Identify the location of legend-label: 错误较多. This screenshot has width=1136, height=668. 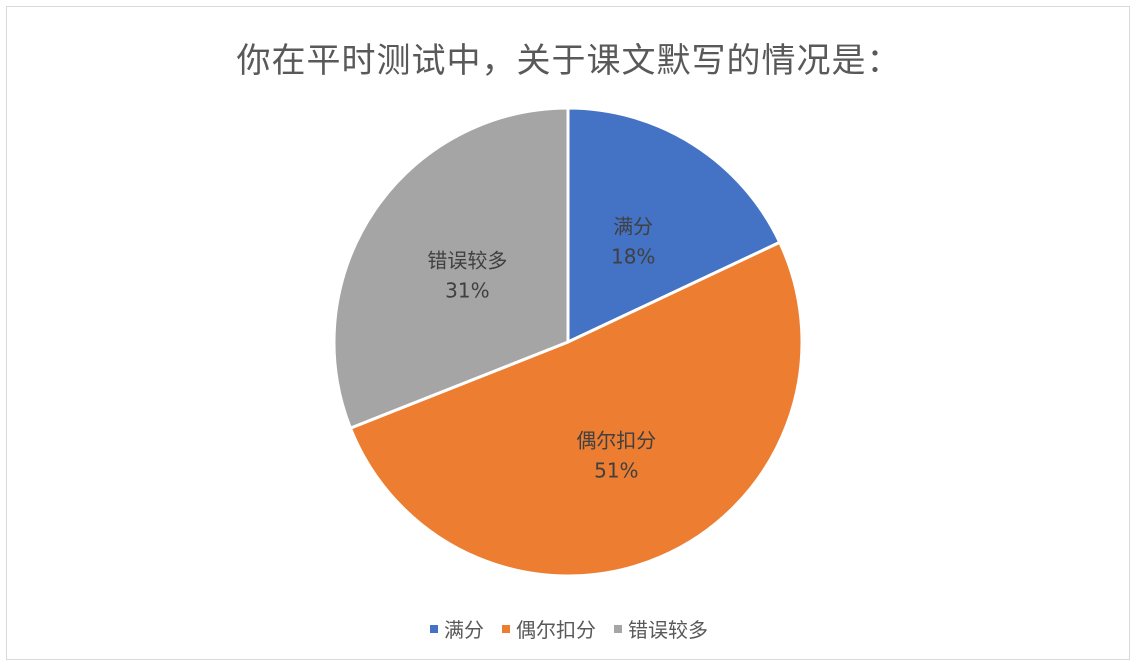
(668, 630).